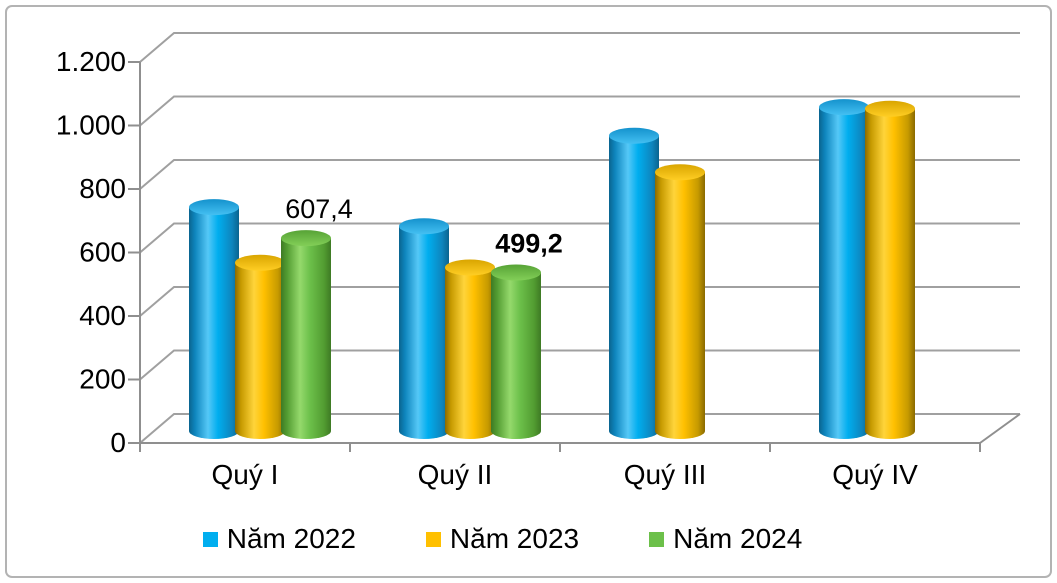 This screenshot has height=583, width=1057. Describe the element at coordinates (102, 252) in the screenshot. I see `y-tick-label: 600` at that location.